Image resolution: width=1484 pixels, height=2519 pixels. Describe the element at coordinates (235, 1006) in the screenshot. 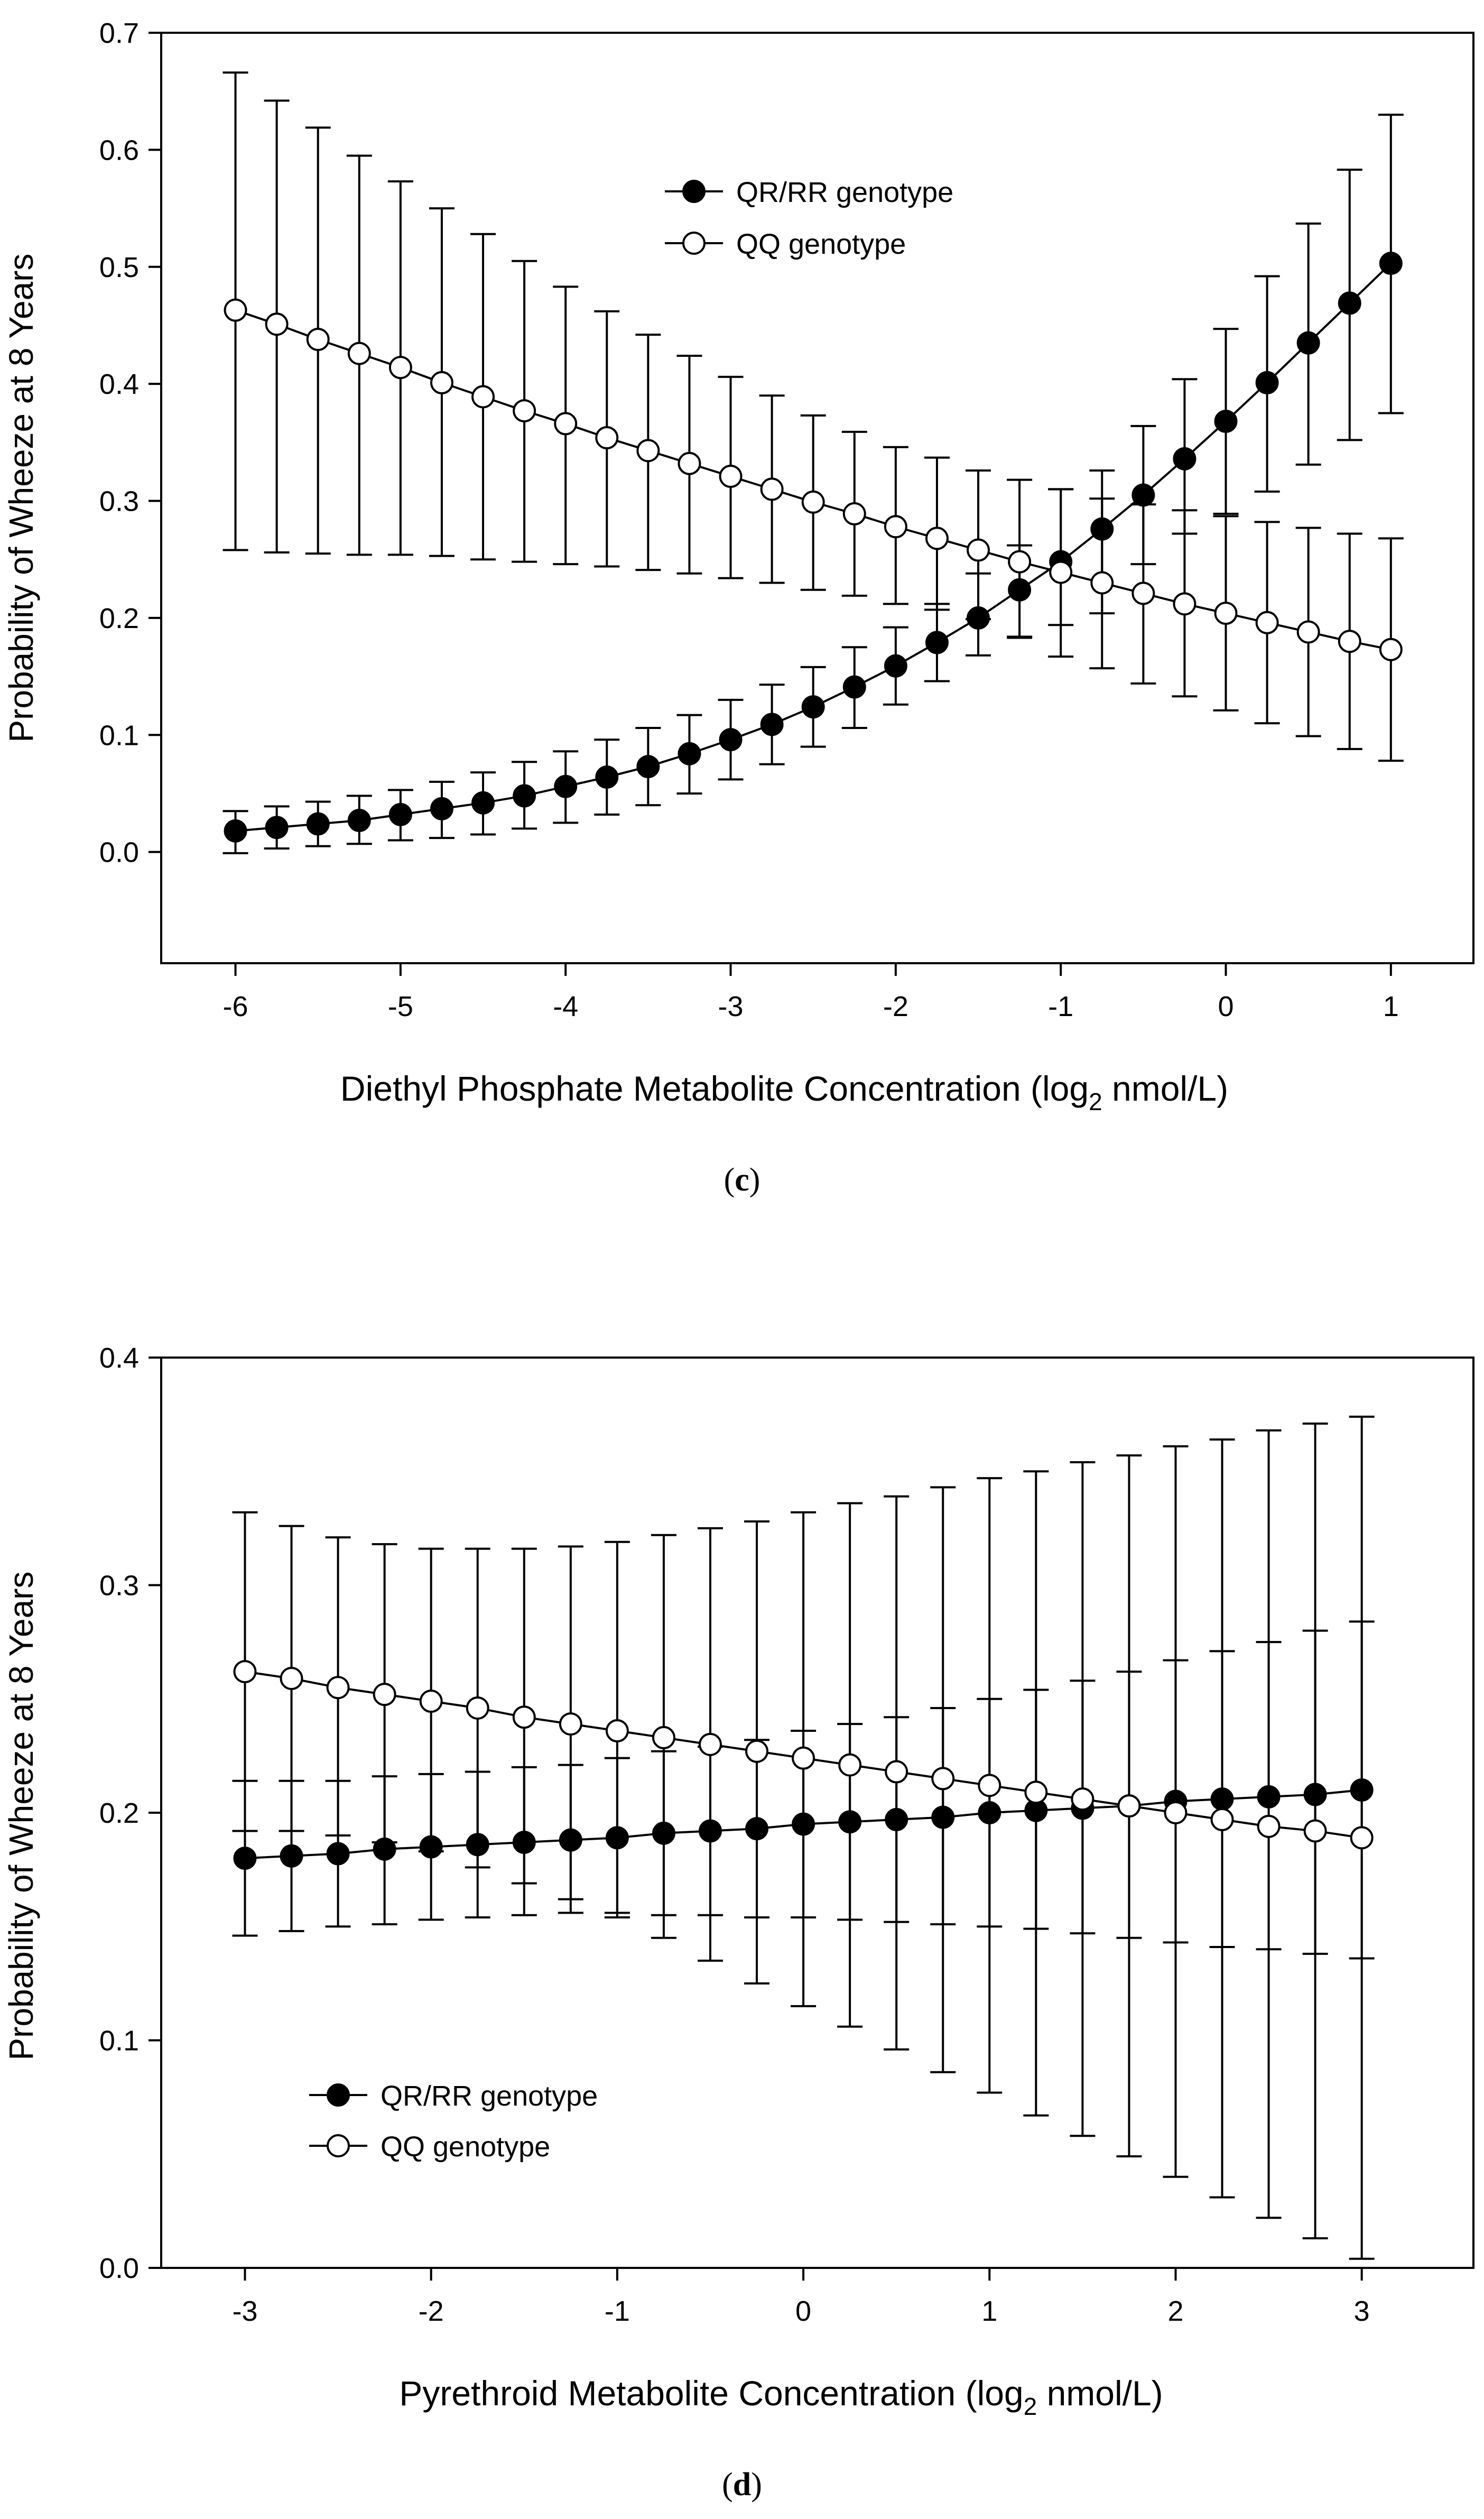

I see `x-tick-label: -6` at that location.